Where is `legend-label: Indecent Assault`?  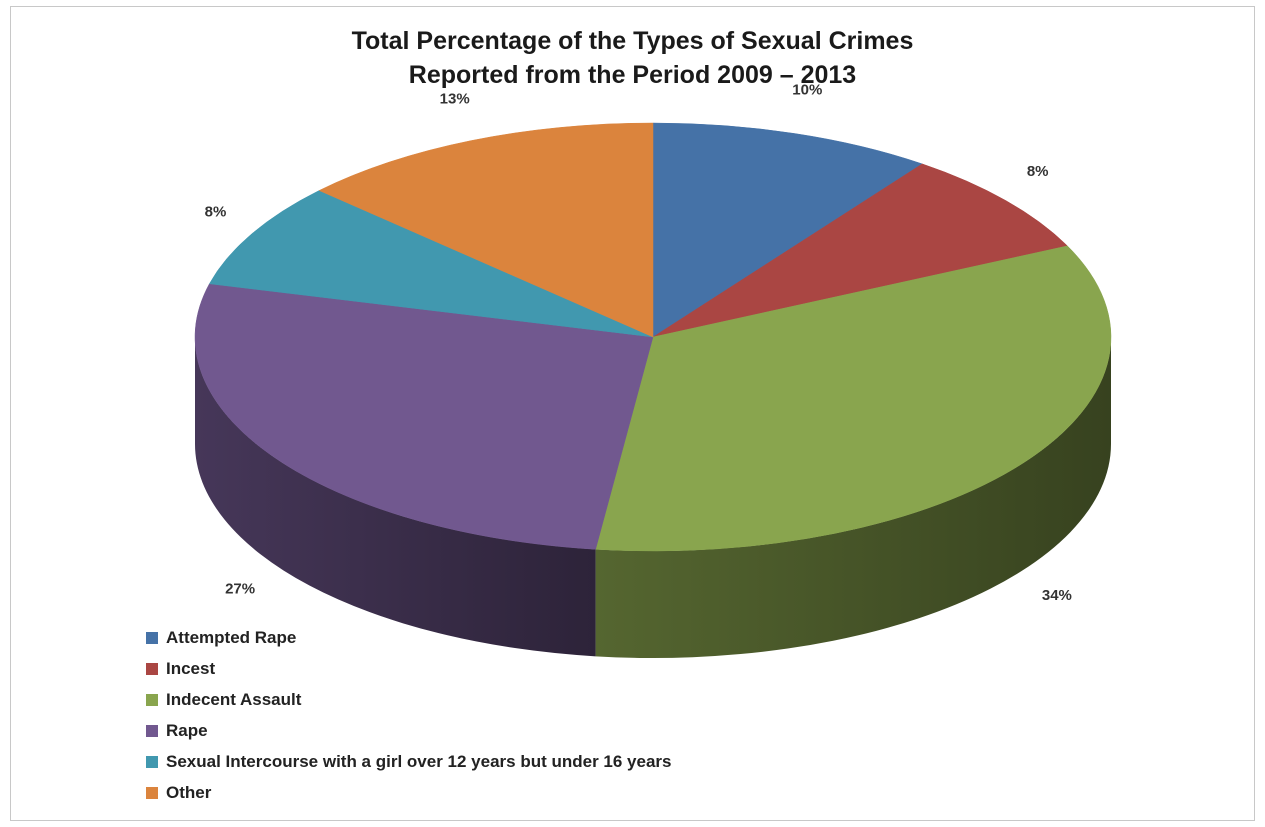
legend-label: Indecent Assault is located at coordinates (234, 699).